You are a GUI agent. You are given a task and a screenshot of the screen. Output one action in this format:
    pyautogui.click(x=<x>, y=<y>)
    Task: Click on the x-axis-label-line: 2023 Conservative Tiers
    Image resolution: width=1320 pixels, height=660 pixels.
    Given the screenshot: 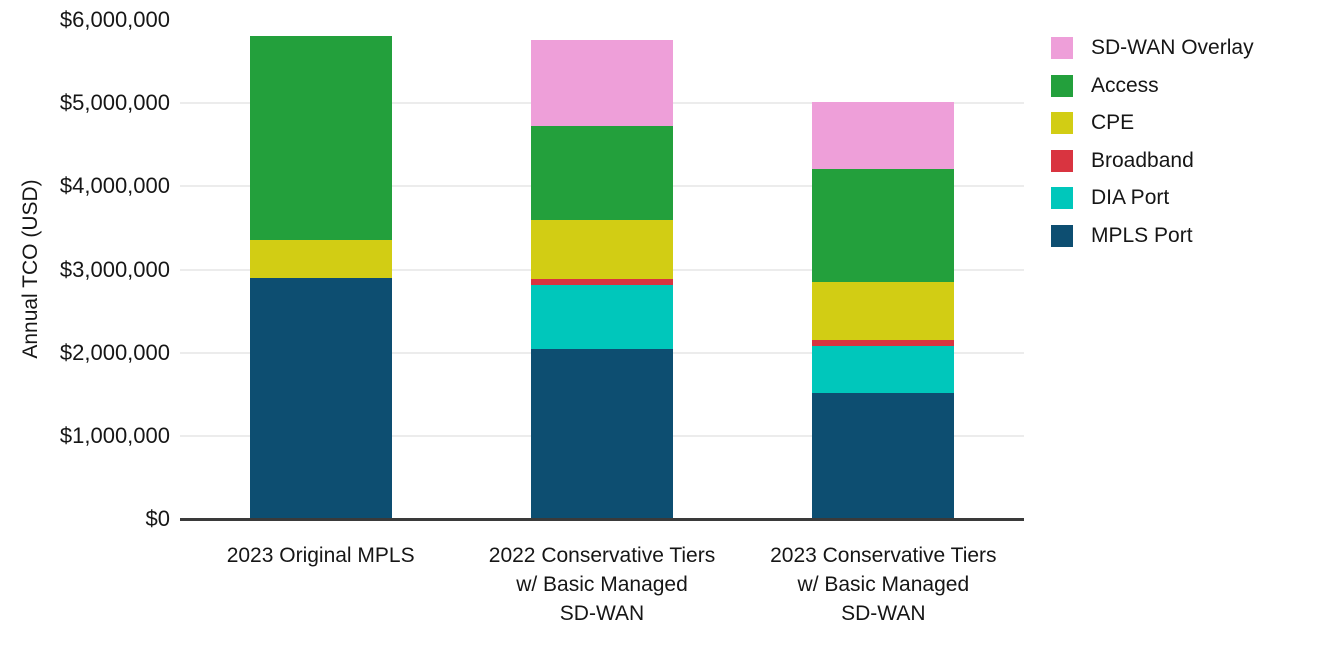 What is the action you would take?
    pyautogui.click(x=883, y=555)
    